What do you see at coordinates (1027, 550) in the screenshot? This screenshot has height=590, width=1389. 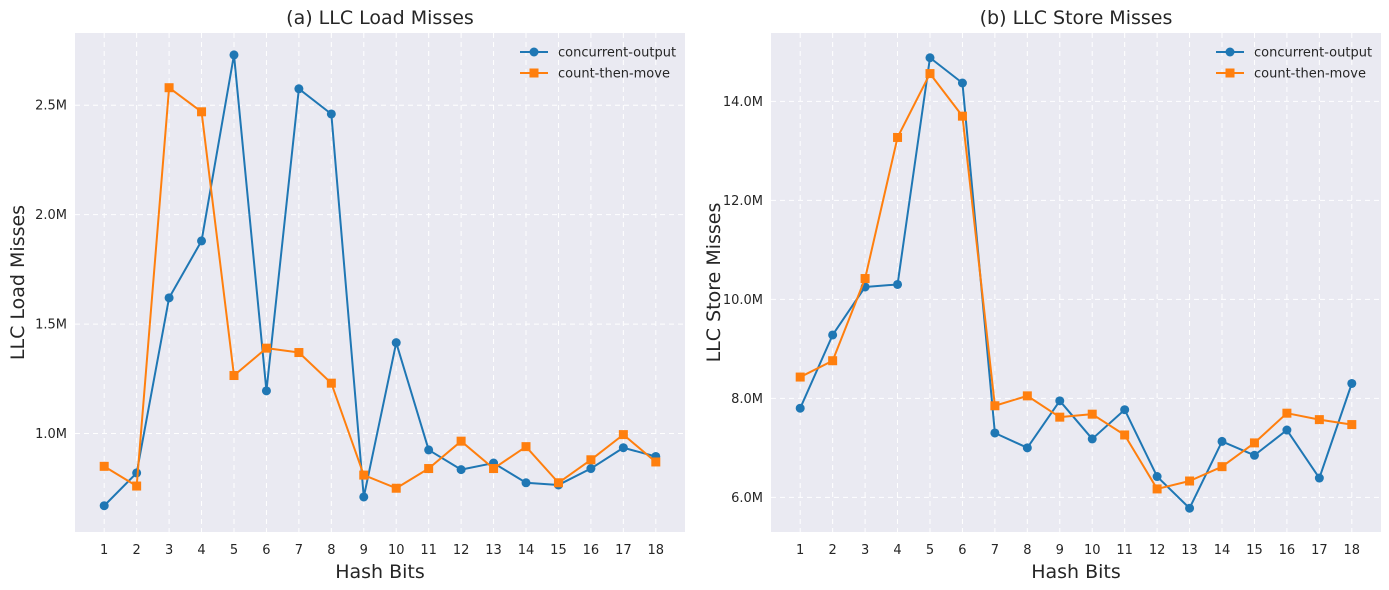 I see `store-x-tick-label: 8` at bounding box center [1027, 550].